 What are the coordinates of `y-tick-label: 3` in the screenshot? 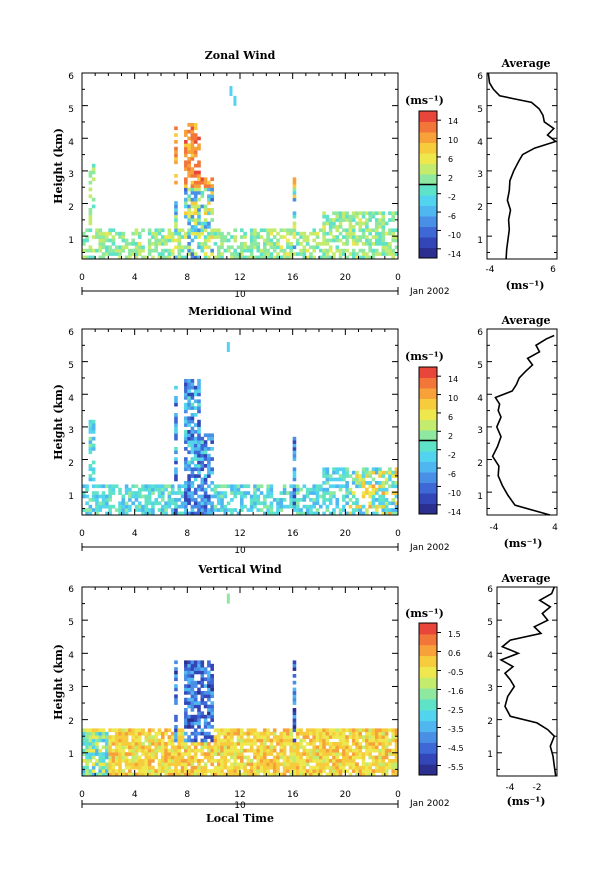 It's located at (71, 431).